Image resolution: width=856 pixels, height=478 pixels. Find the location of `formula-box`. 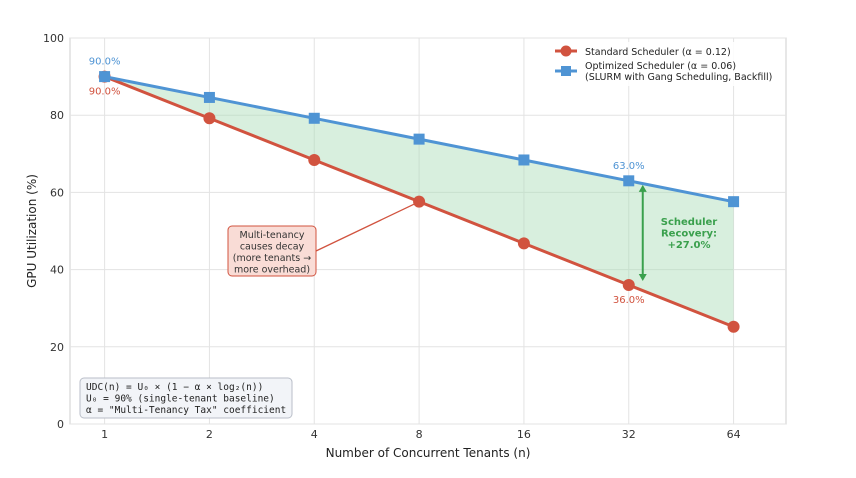

formula-box is located at coordinates (186, 398).